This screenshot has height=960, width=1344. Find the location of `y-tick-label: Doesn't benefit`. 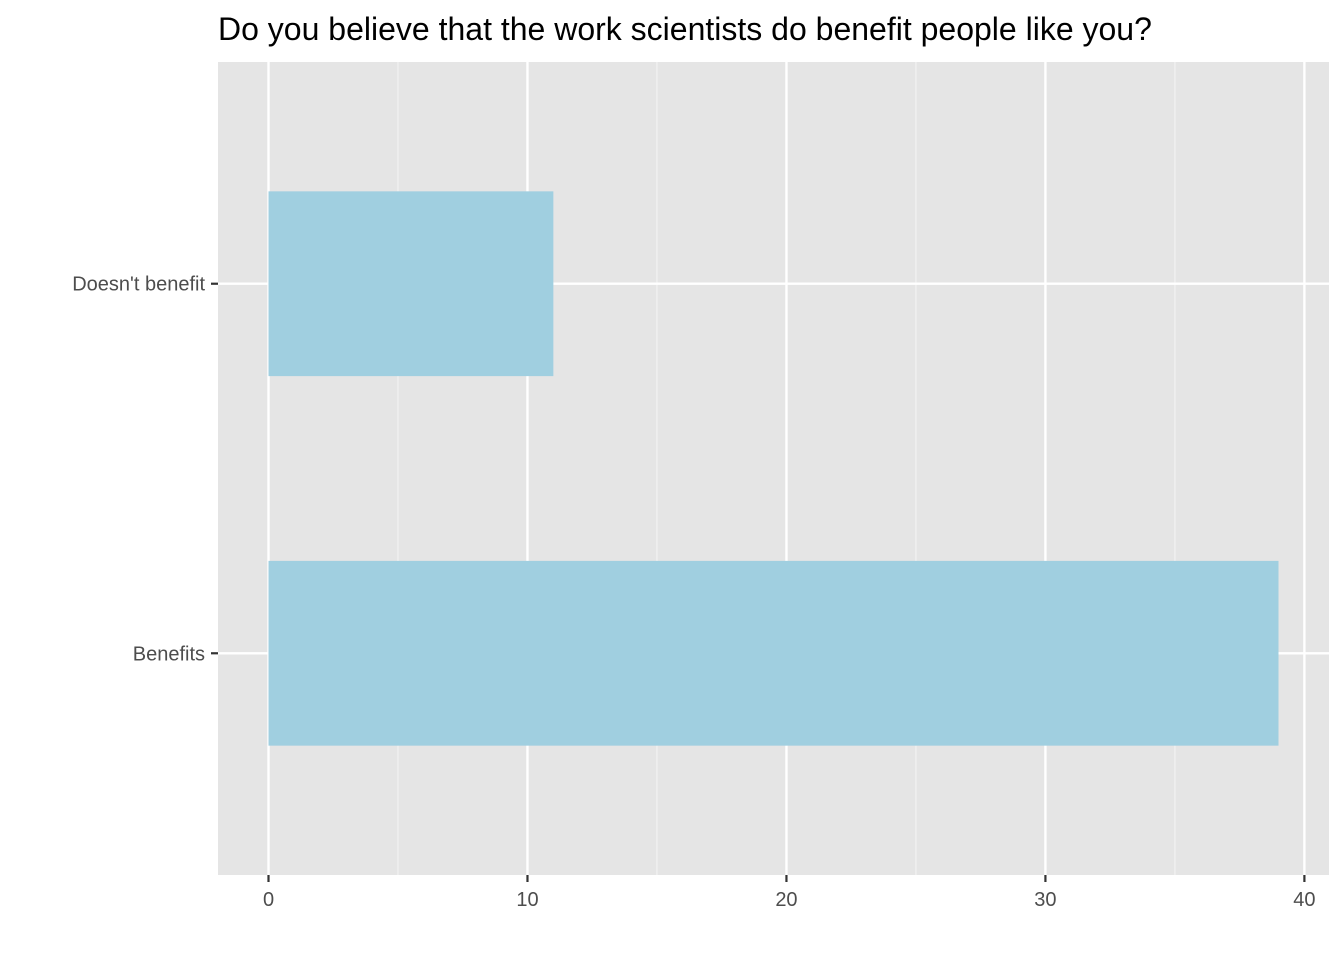

y-tick-label: Doesn't benefit is located at coordinates (138, 285).